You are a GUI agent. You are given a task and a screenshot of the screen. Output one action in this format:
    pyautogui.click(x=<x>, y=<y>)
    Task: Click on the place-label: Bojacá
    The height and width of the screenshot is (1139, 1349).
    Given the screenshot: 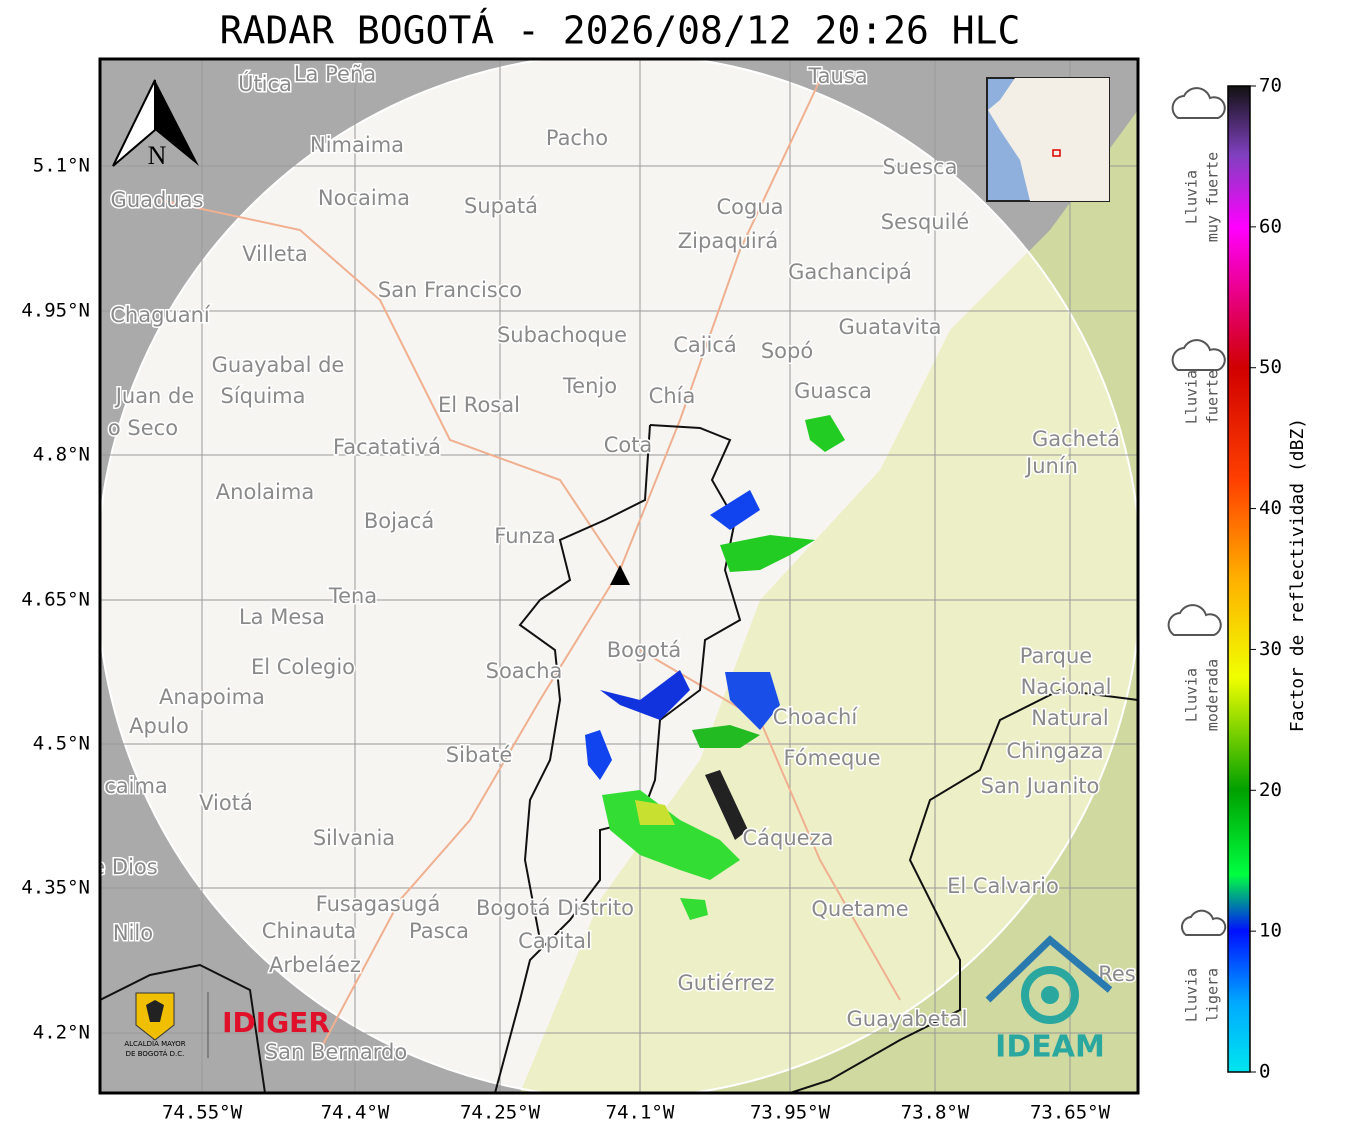 What is the action you would take?
    pyautogui.click(x=399, y=521)
    